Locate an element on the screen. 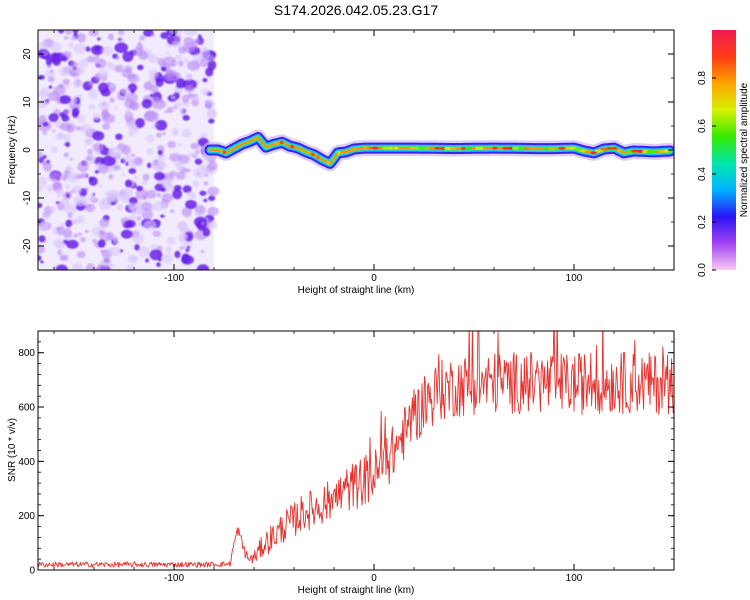 The image size is (750, 600). spectrogram-y-tick-label: 10 is located at coordinates (27, 102).